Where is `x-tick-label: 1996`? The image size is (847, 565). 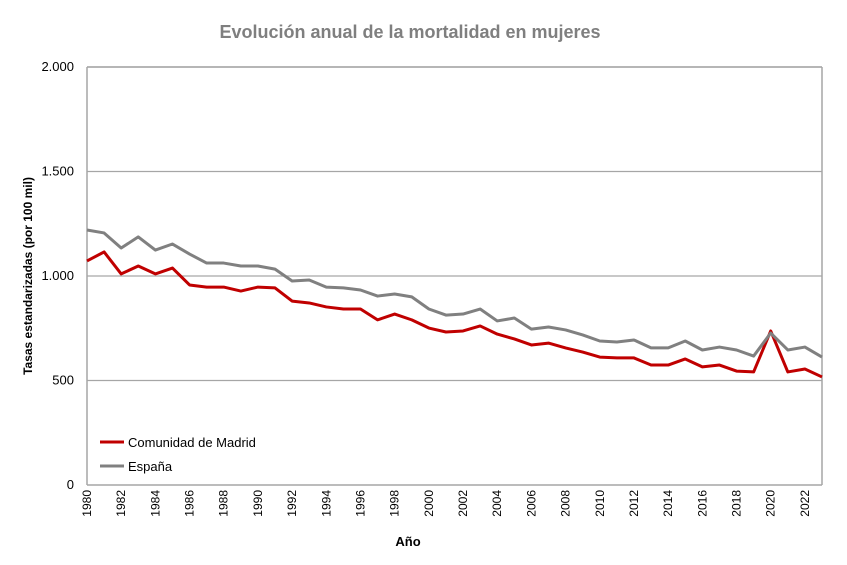 x-tick-label: 1996 is located at coordinates (360, 503).